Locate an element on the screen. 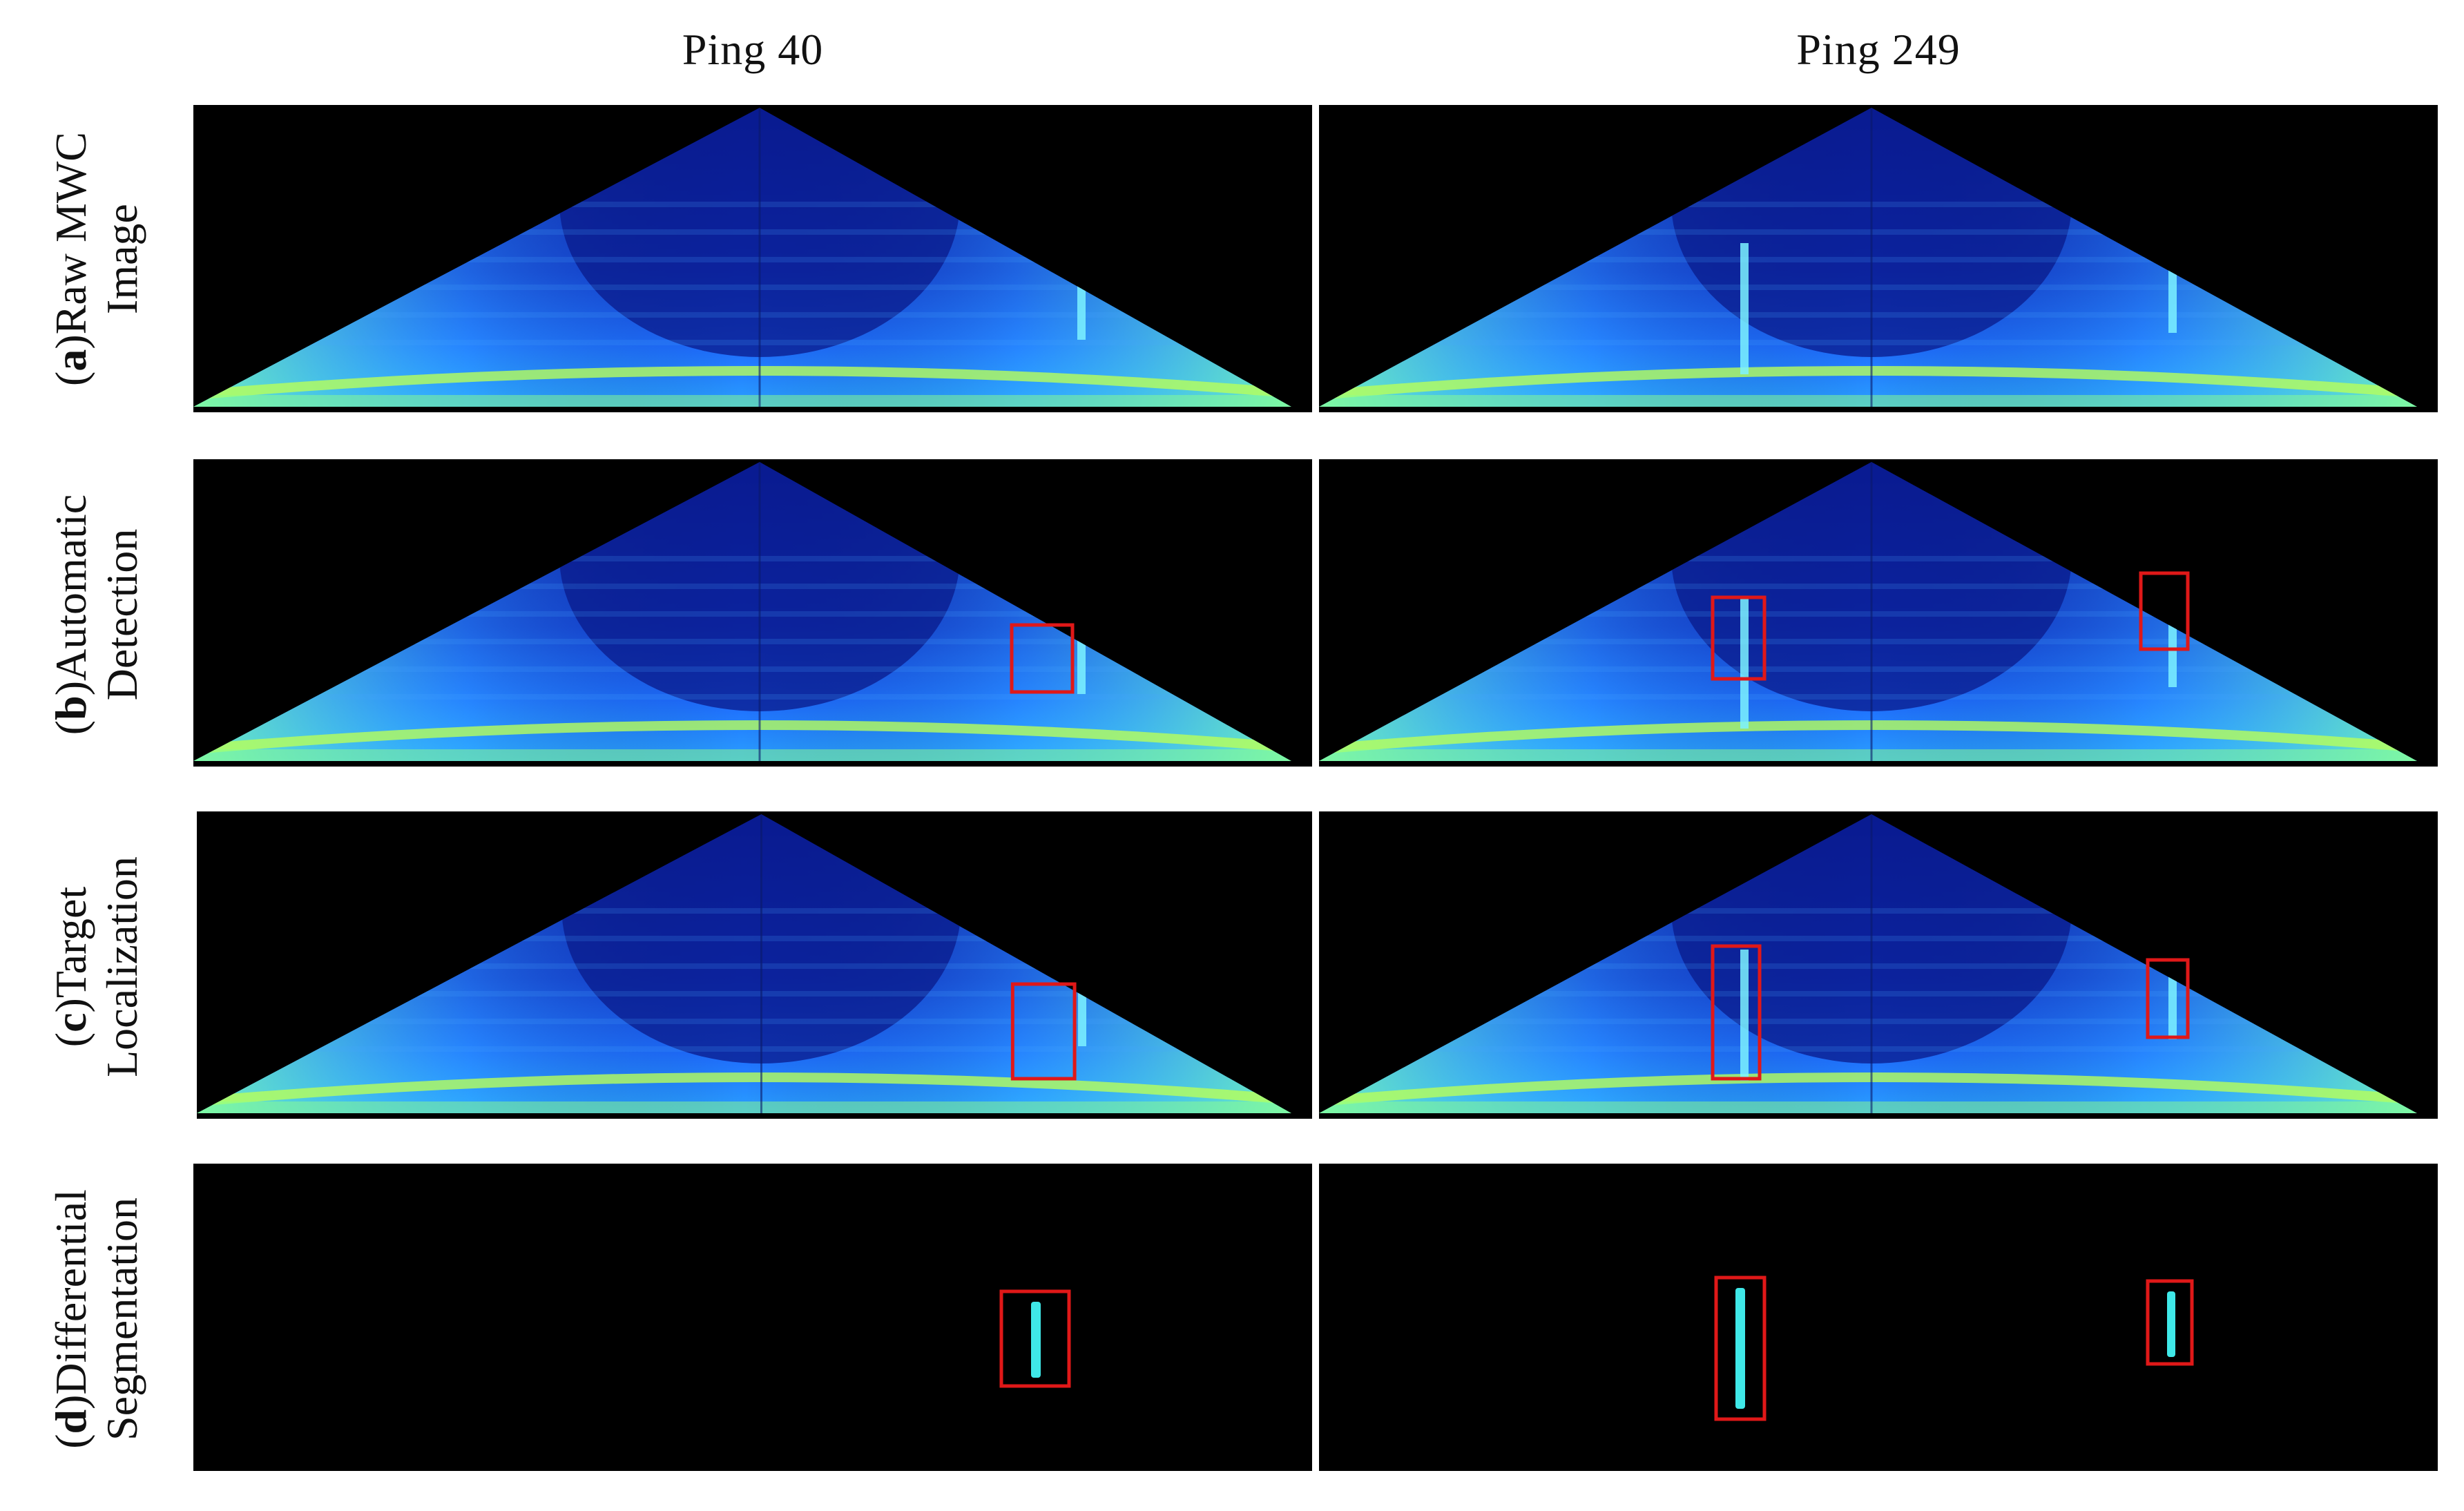 This screenshot has height=1511, width=2464. column-title-ping-249: Ping 249 is located at coordinates (1878, 49).